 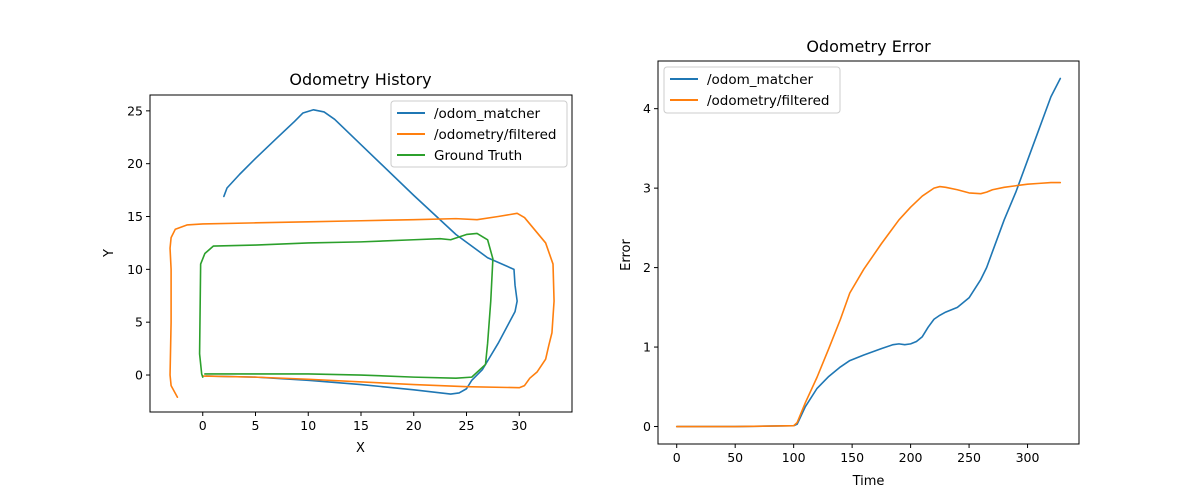 What do you see at coordinates (135, 216) in the screenshot?
I see `y-tick-label: 15` at bounding box center [135, 216].